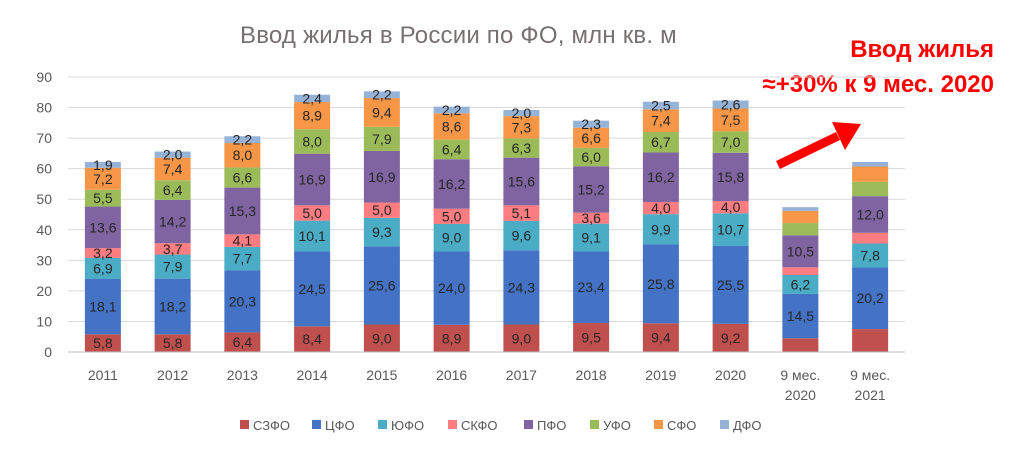  Describe the element at coordinates (591, 238) in the screenshot. I see `data-label: 9,1` at that location.